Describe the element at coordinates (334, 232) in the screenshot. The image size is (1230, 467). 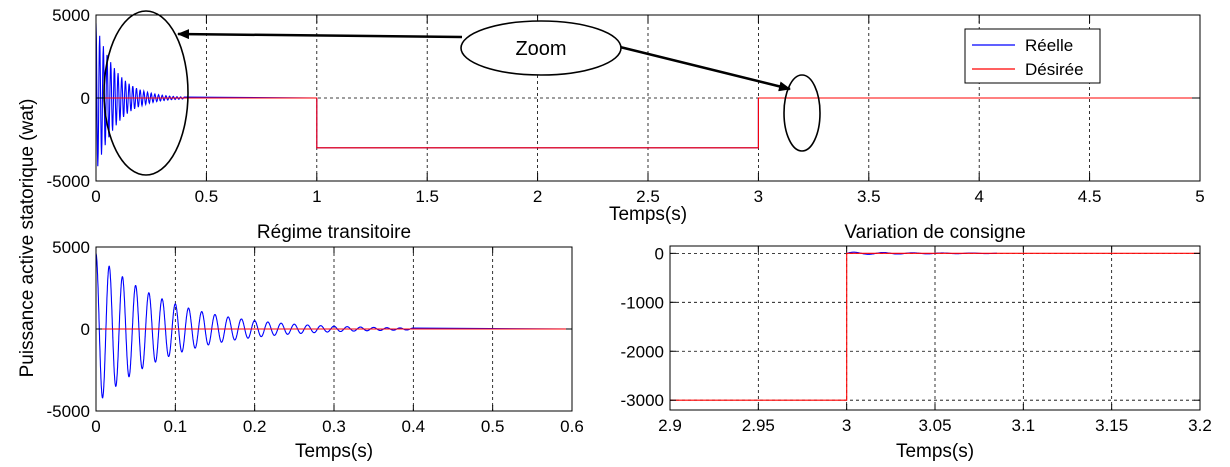
I see `chart-title: Régime transitoire` at that location.